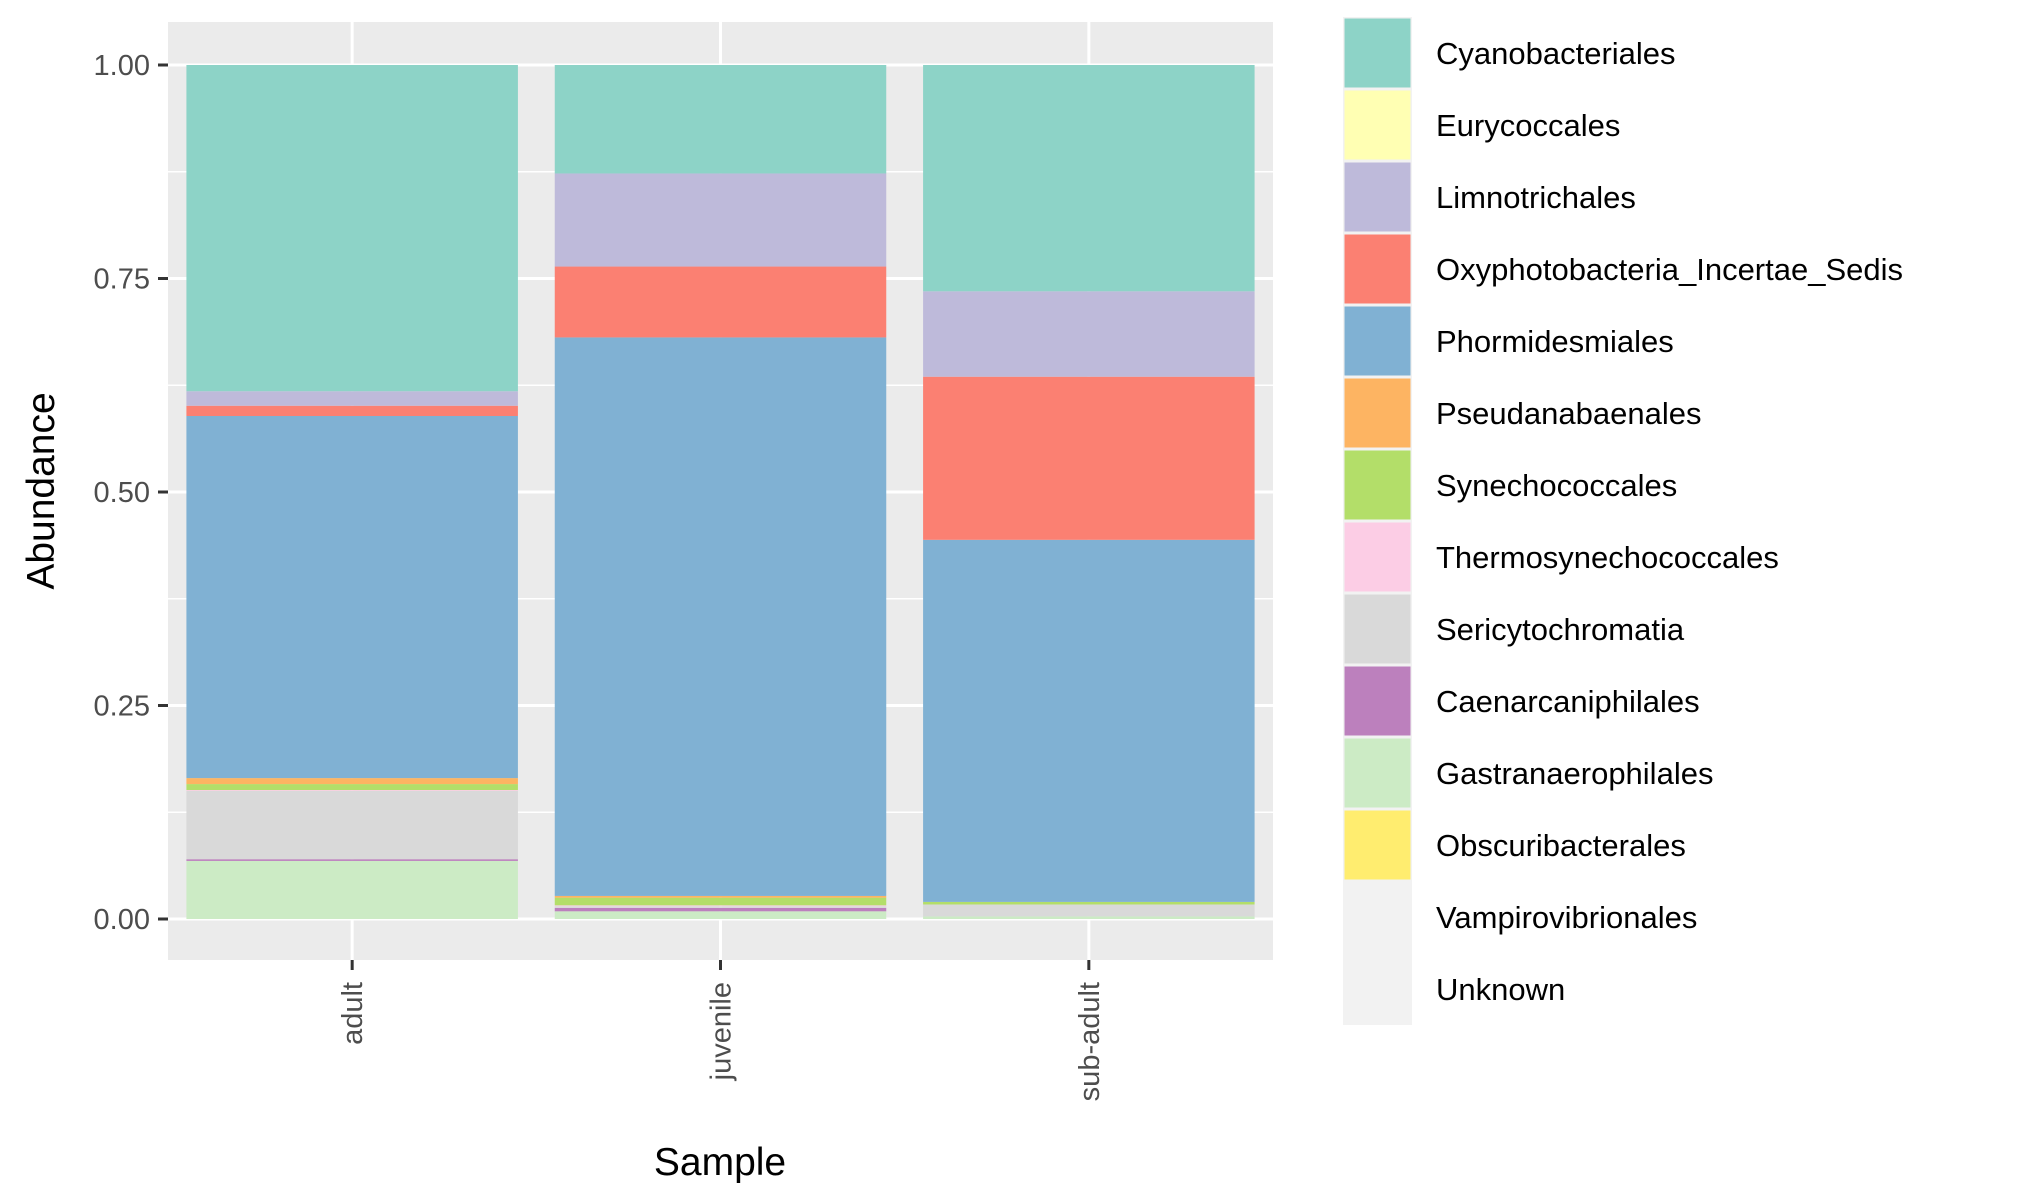  I want to click on y-tick-label: 0.00, so click(122, 920).